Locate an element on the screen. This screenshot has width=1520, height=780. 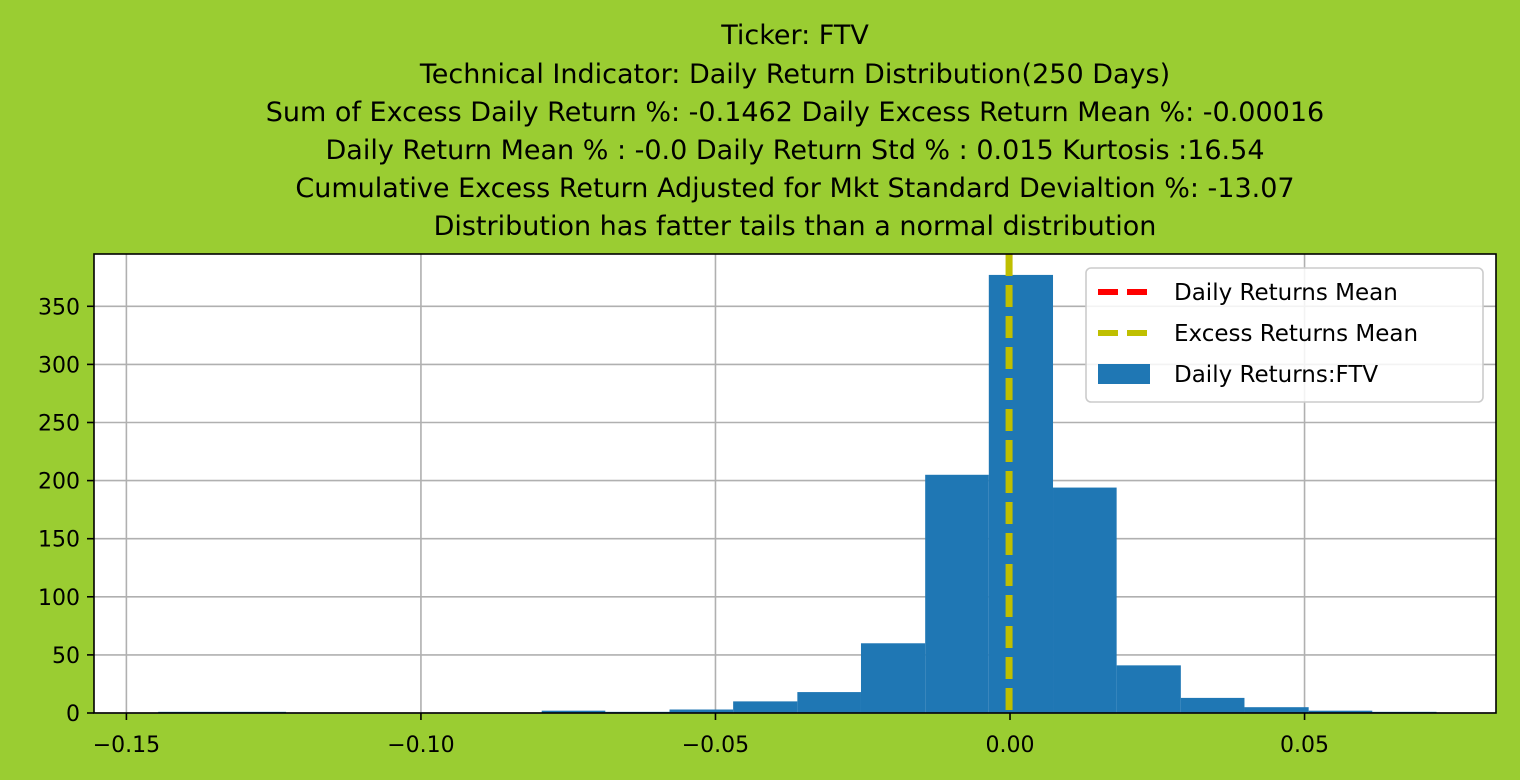
y-tick-label: 350 is located at coordinates (59, 307).